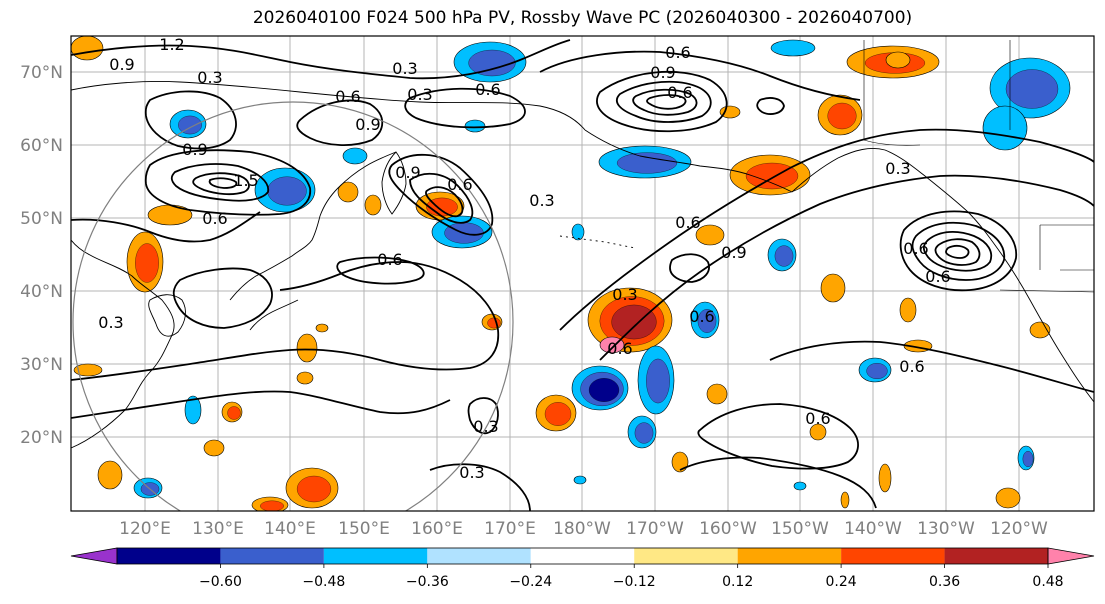 This screenshot has width=1105, height=604. Describe the element at coordinates (41, 438) in the screenshot. I see `latitude-label: 20°N` at that location.